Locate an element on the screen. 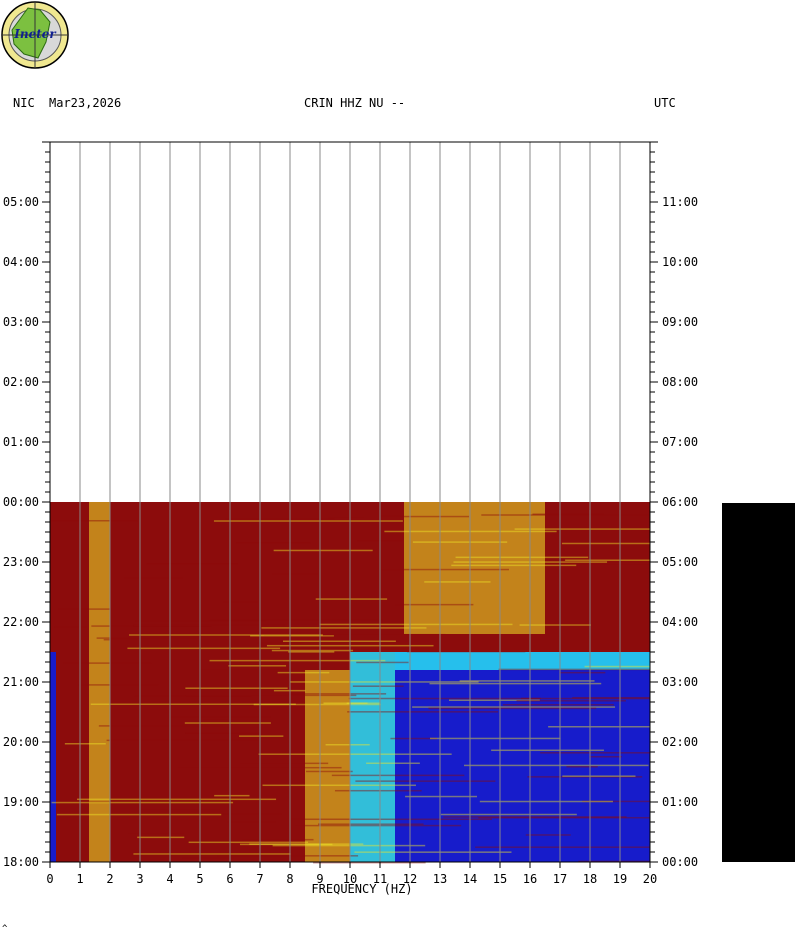 This screenshot has height=942, width=802. left-time-label: 20:00 is located at coordinates (21, 742).